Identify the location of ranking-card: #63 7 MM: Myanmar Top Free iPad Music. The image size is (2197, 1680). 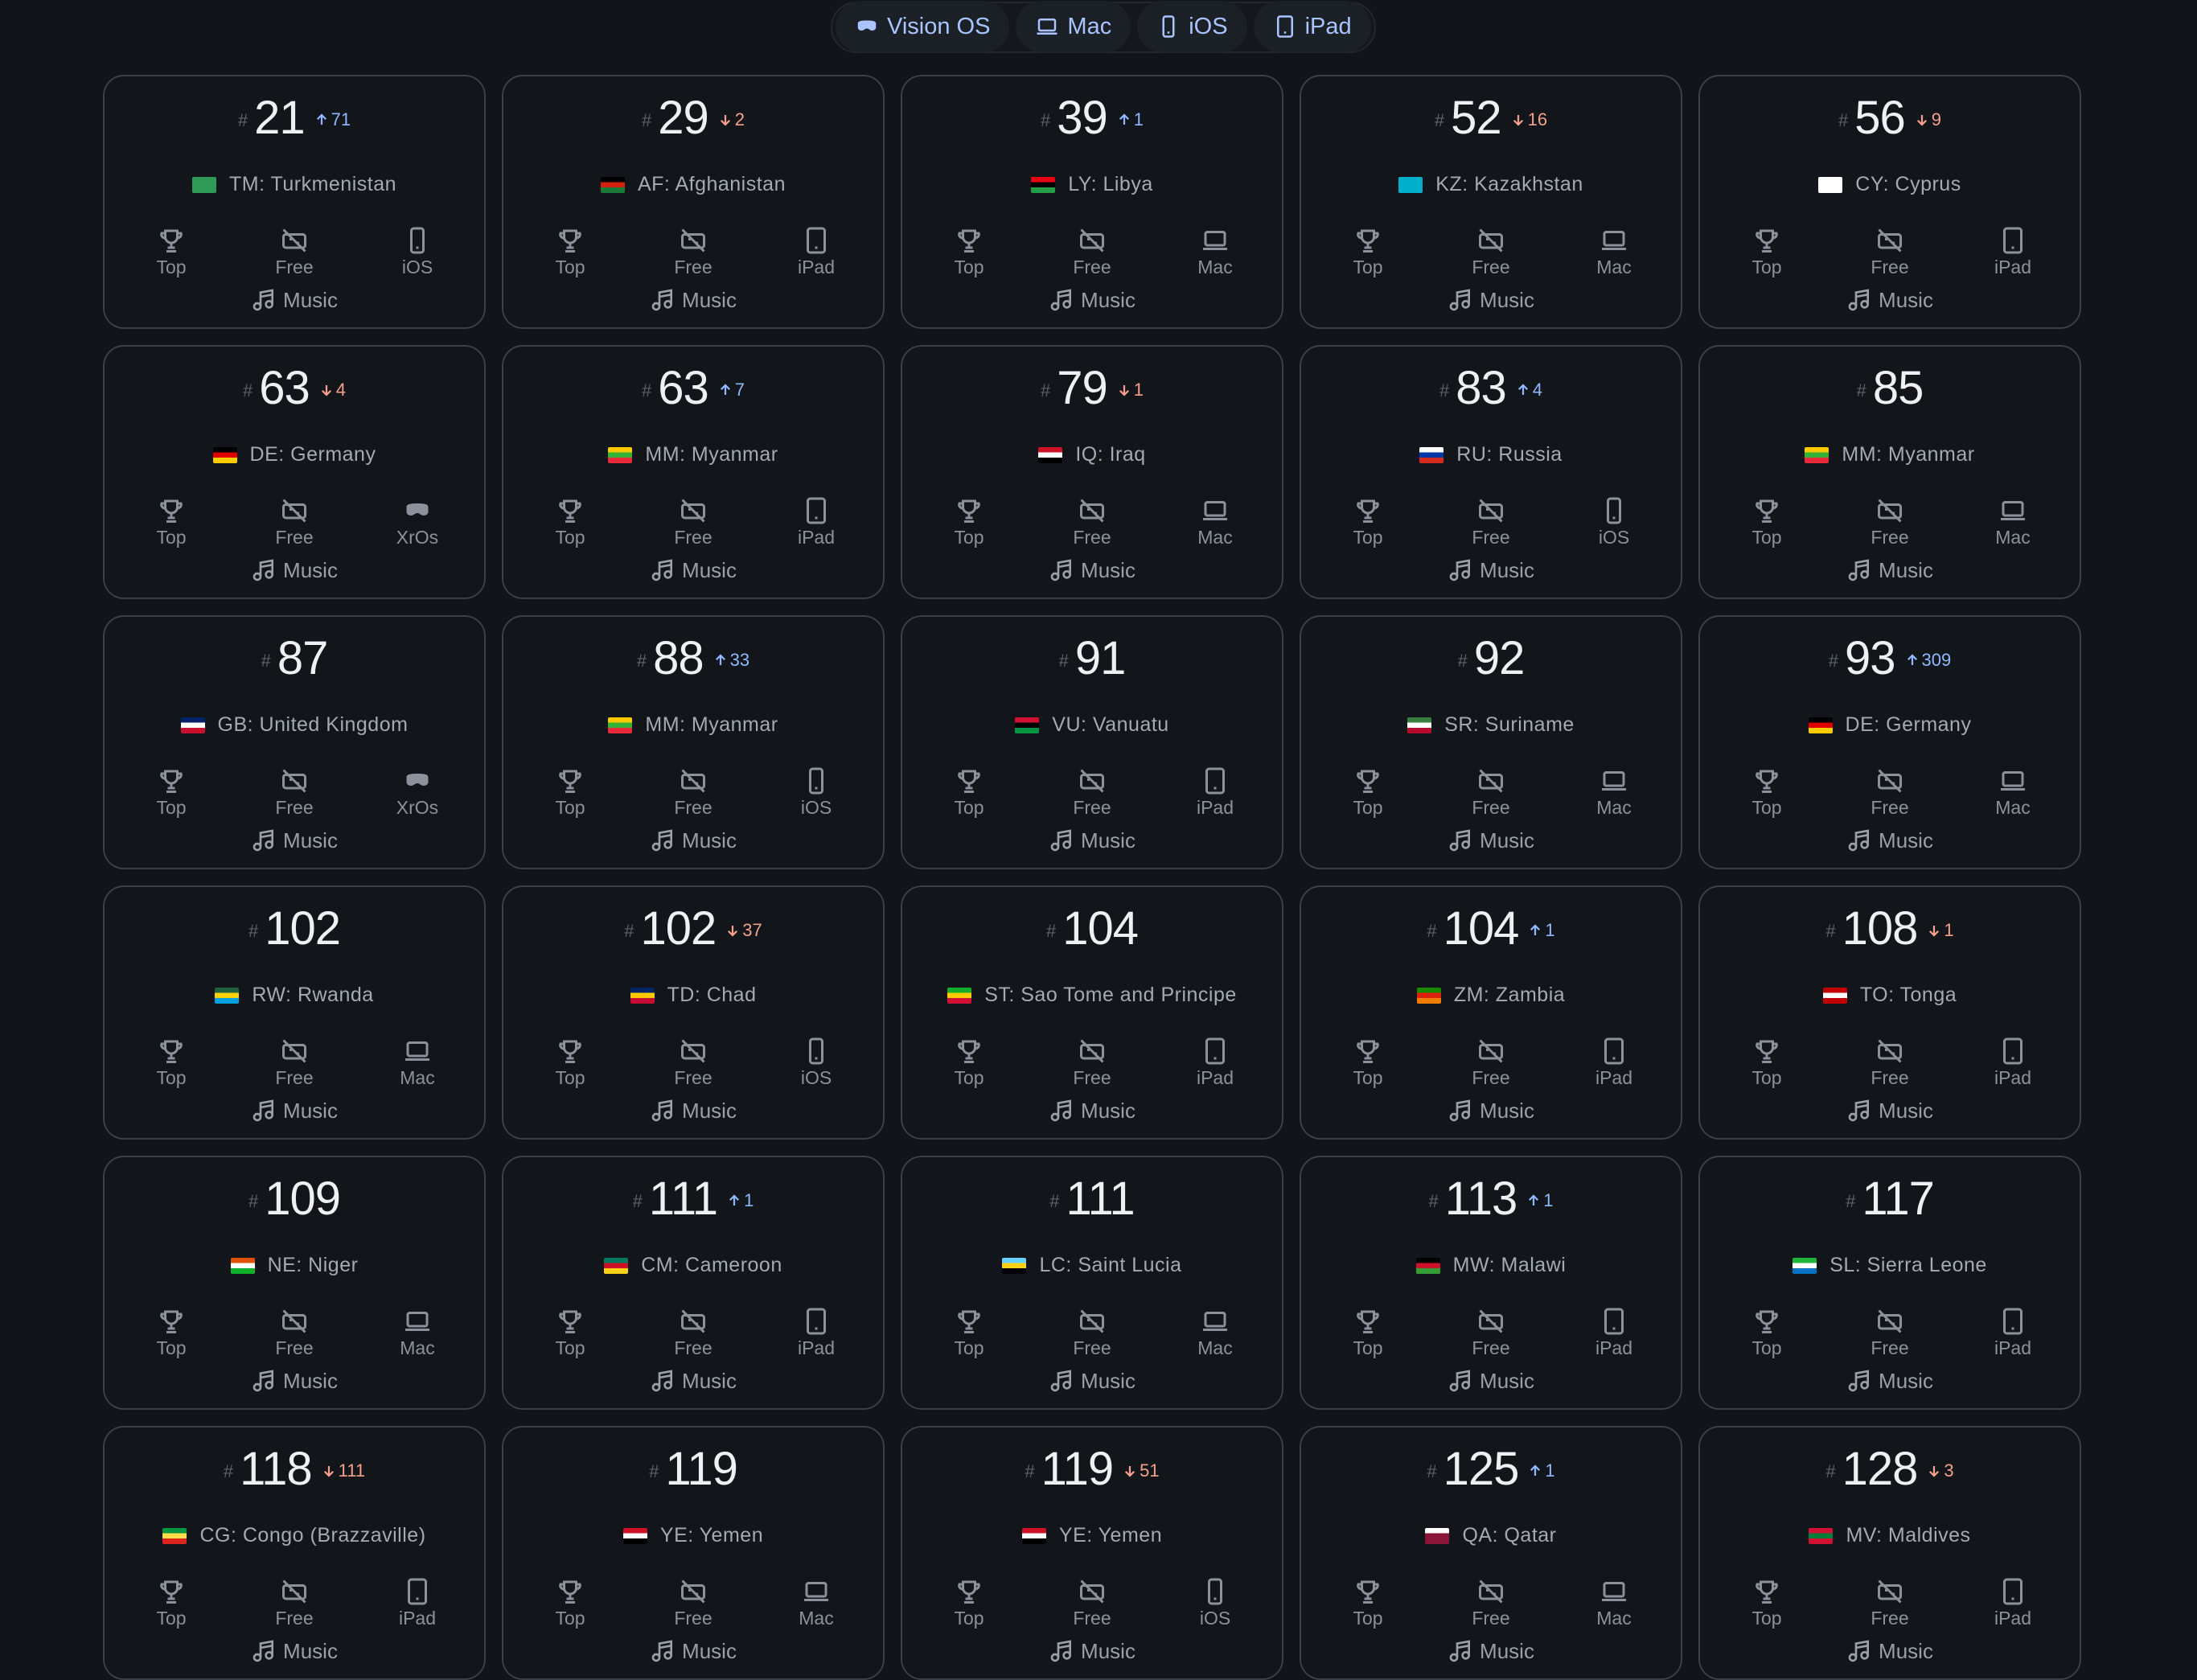
(693, 472).